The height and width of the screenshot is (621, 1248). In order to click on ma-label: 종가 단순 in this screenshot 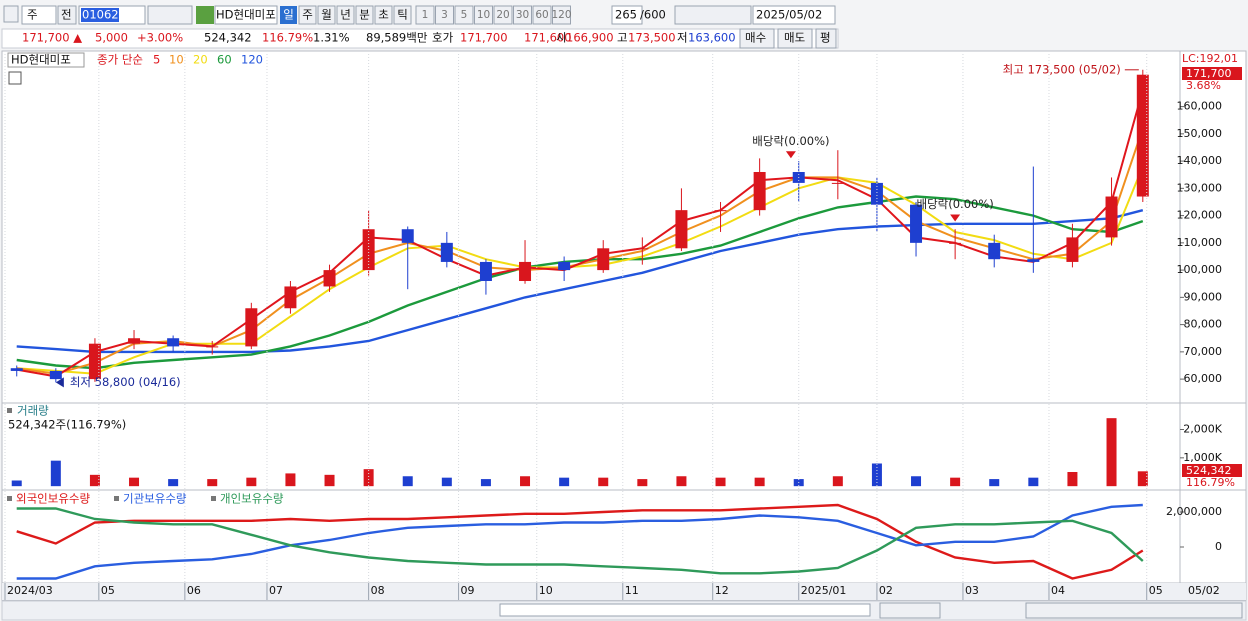, I will do `click(120, 60)`.